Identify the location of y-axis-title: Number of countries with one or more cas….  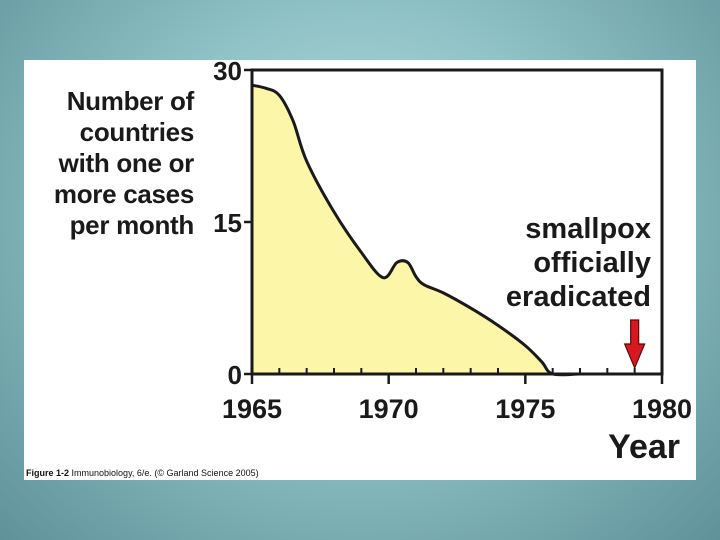
(109, 163).